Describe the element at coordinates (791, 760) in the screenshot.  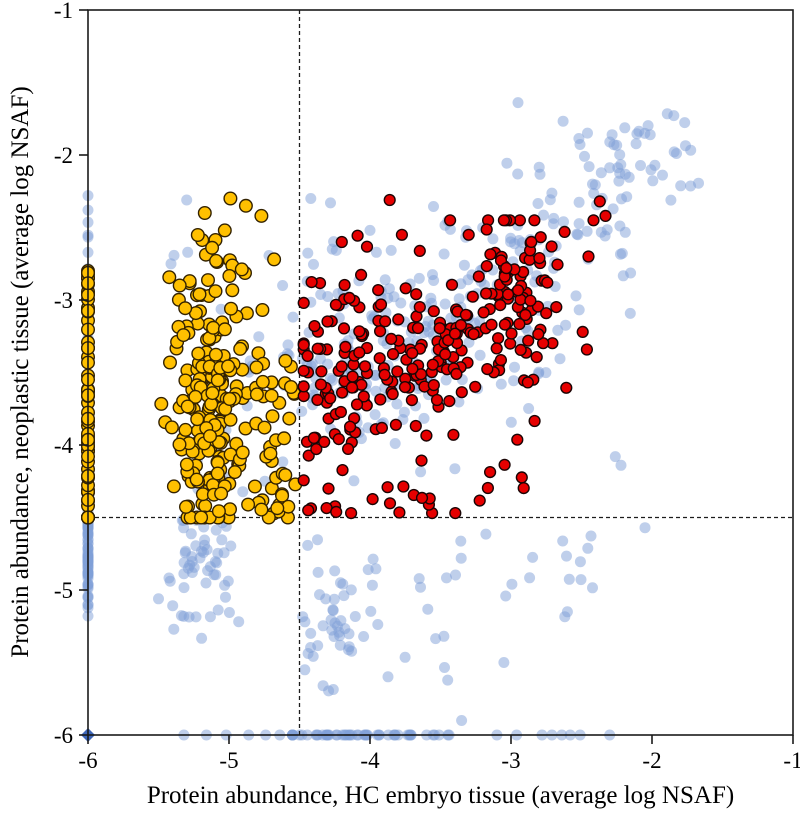
I see `x-tick-label: -1` at that location.